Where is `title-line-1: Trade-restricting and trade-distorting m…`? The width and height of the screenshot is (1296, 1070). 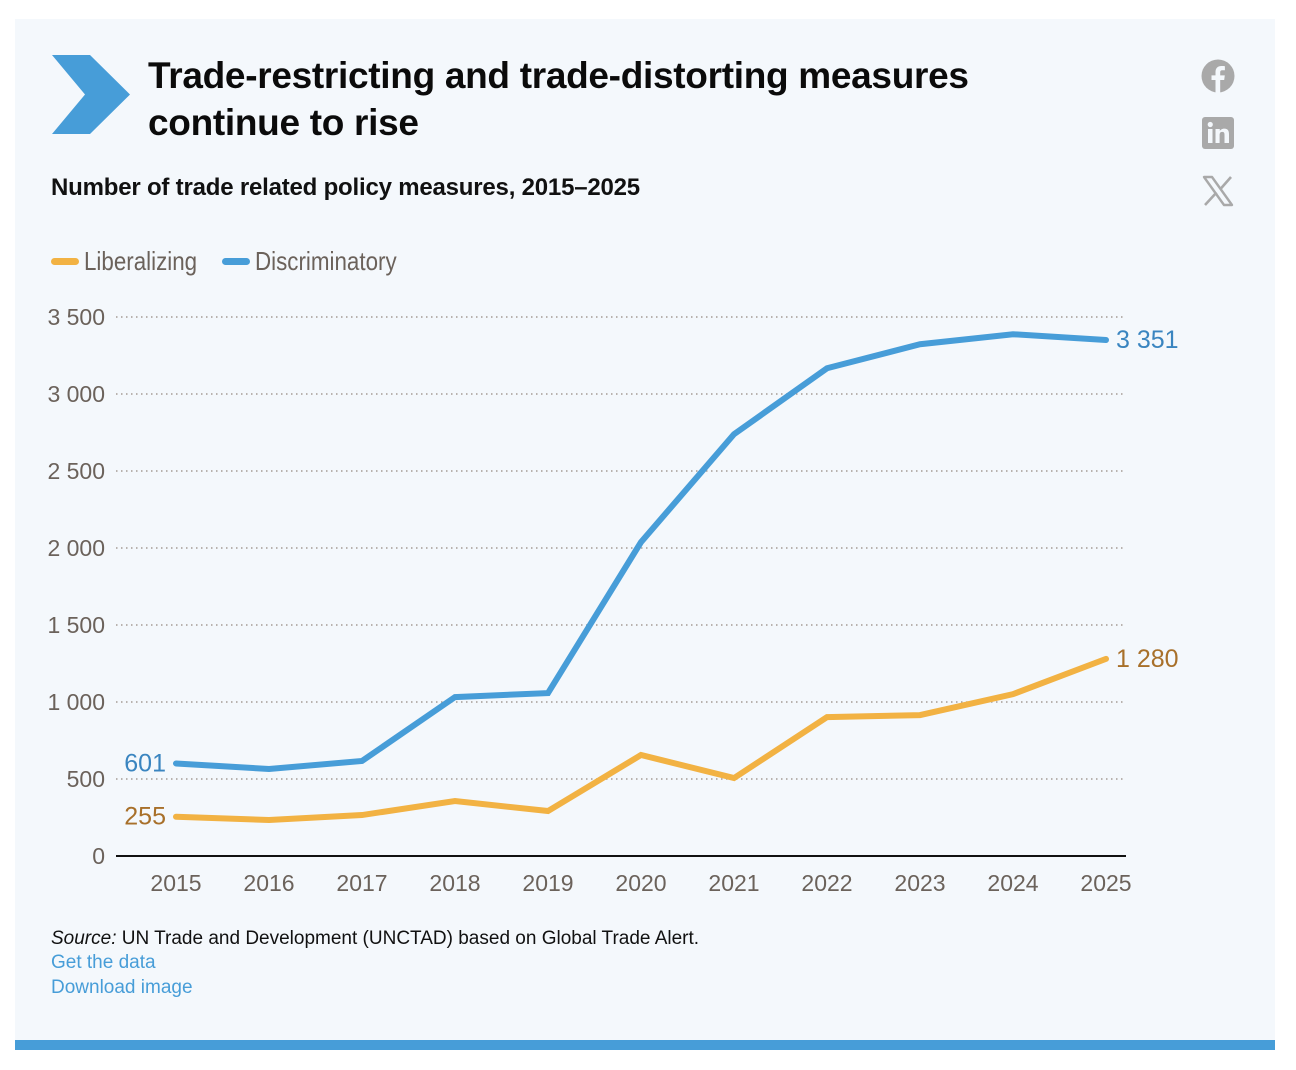
title-line-1: Trade-restricting and trade-distorting m… is located at coordinates (558, 75).